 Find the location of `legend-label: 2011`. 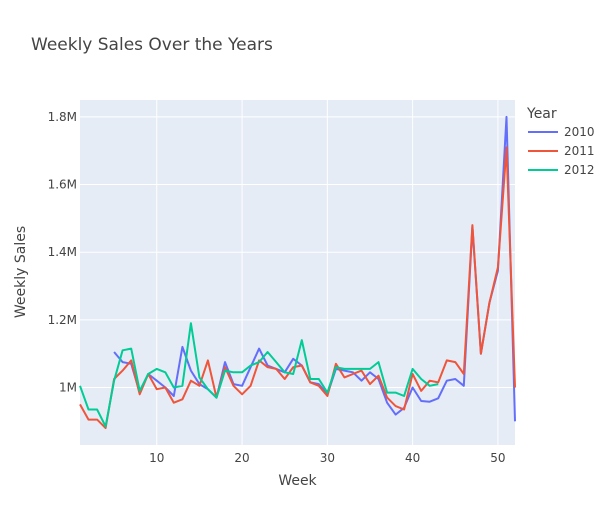

legend-label: 2011 is located at coordinates (579, 151).